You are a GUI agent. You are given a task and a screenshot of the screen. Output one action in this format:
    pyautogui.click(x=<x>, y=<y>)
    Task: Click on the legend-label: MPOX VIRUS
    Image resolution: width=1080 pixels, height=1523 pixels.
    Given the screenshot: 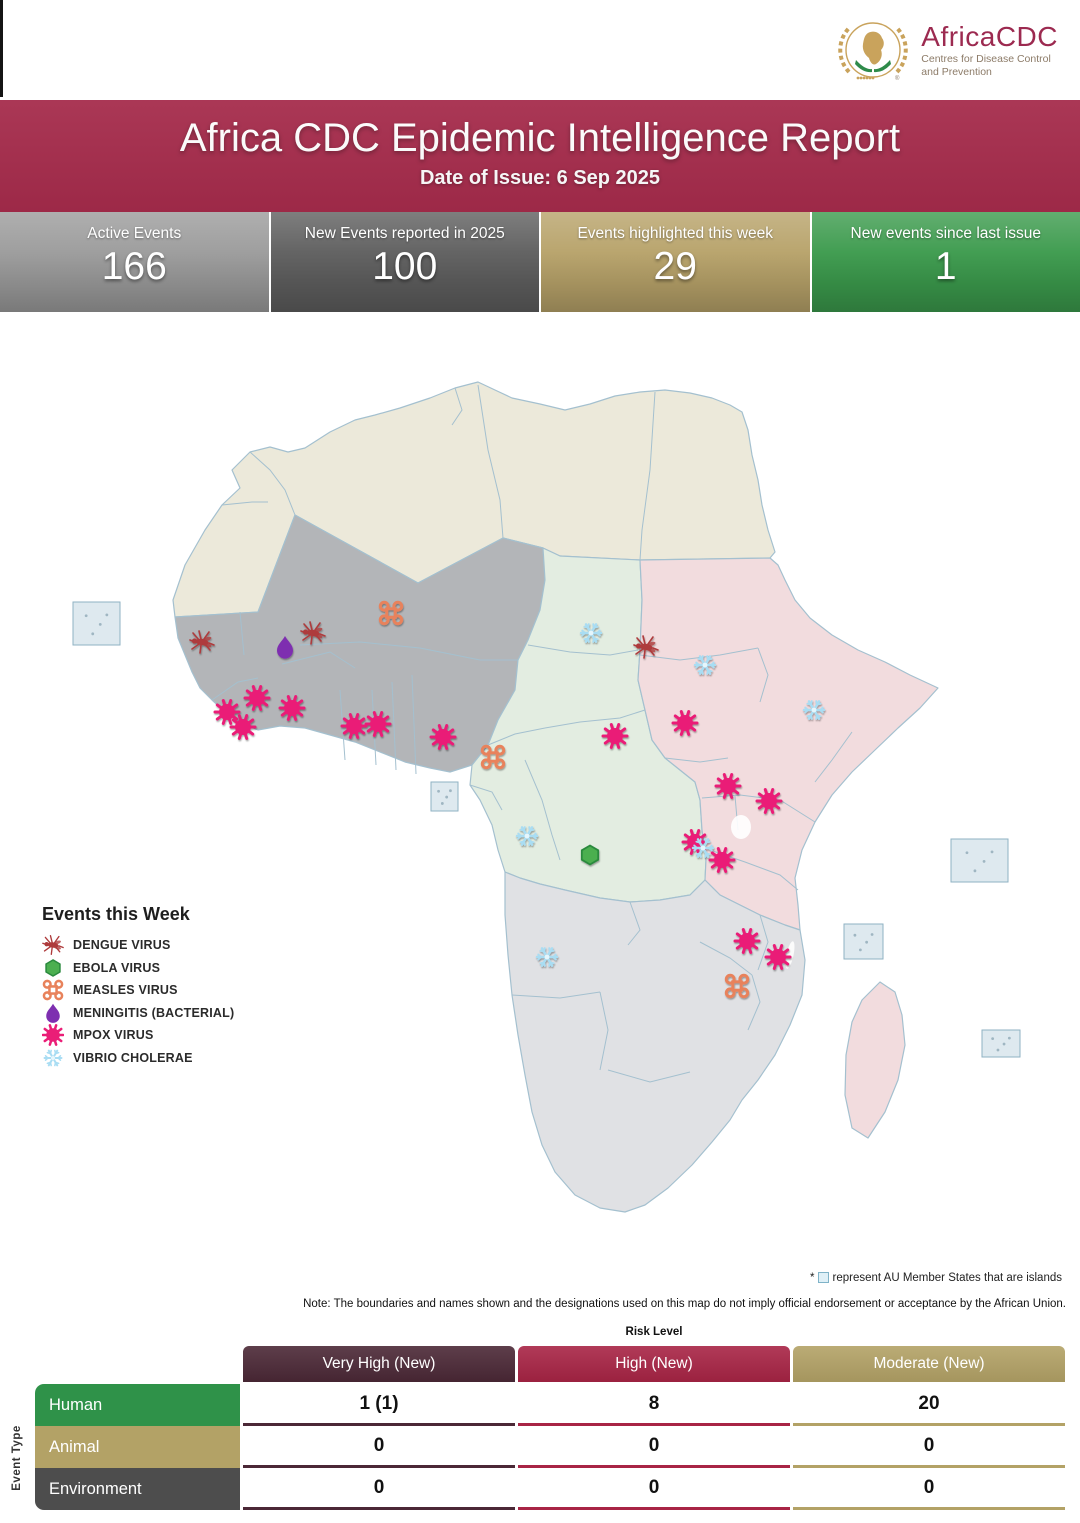 What is the action you would take?
    pyautogui.click(x=113, y=1035)
    